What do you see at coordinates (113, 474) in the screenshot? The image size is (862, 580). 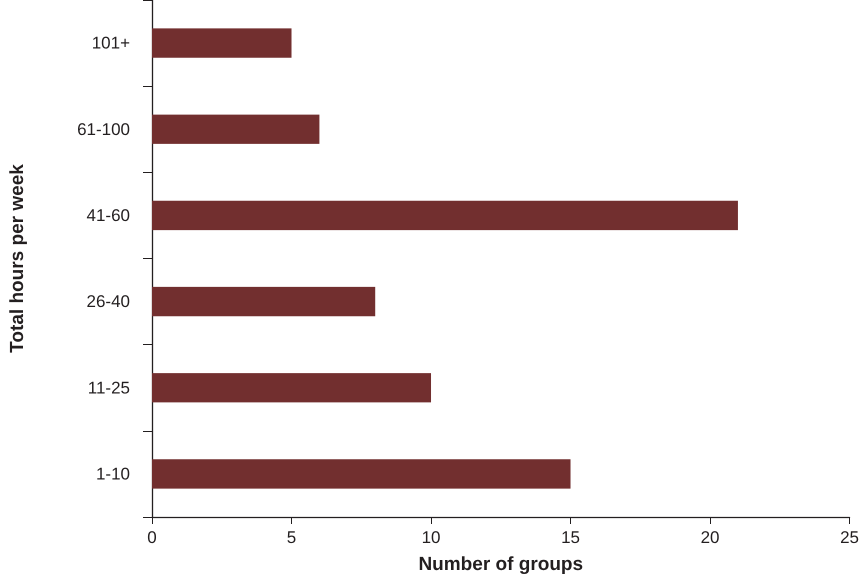 I see `y-tick-label: 1-10` at bounding box center [113, 474].